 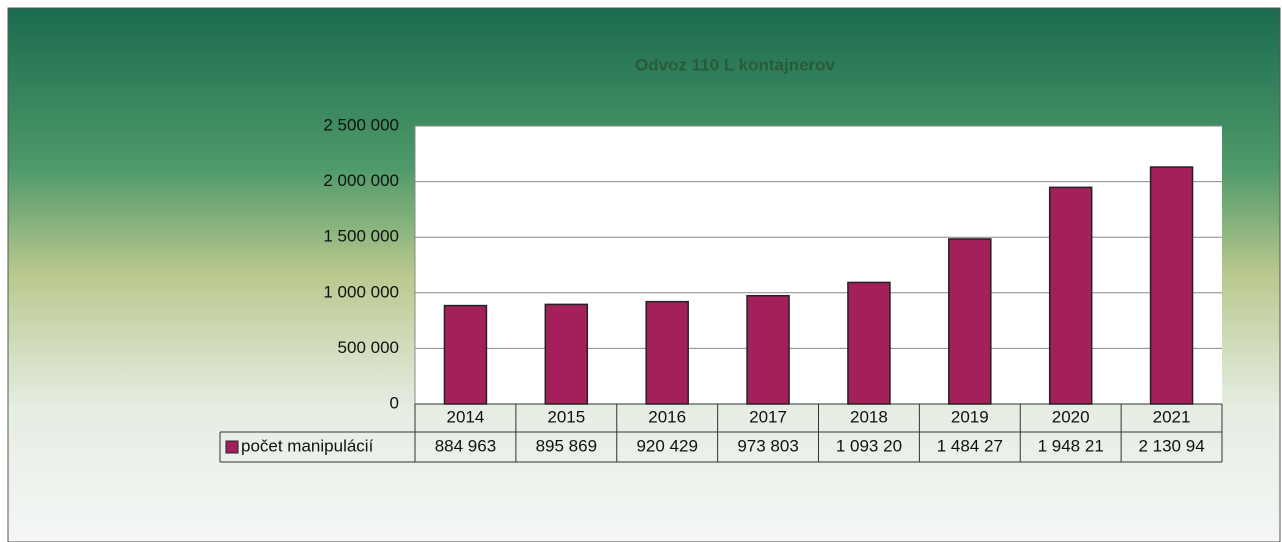 I want to click on y-tick-label: 0, so click(x=394, y=402).